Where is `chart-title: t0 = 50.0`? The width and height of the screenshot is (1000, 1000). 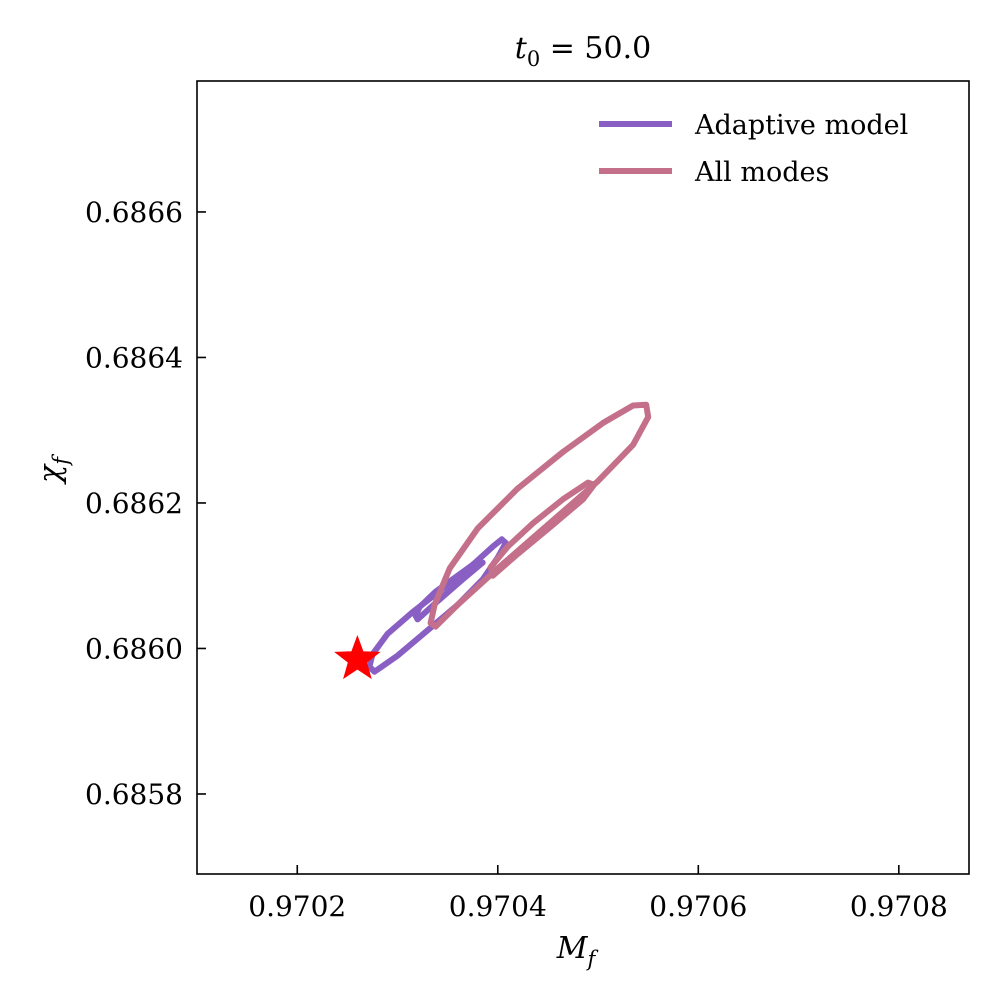
chart-title: t0 = 50.0 is located at coordinates (583, 51).